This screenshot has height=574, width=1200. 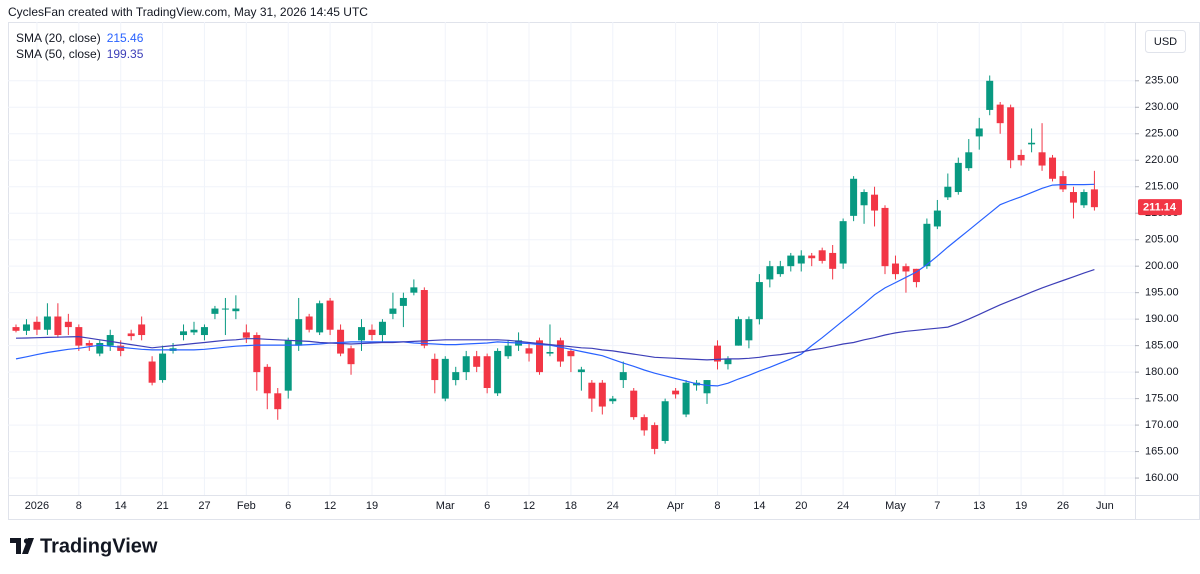 I want to click on currency-box, so click(x=1165, y=41).